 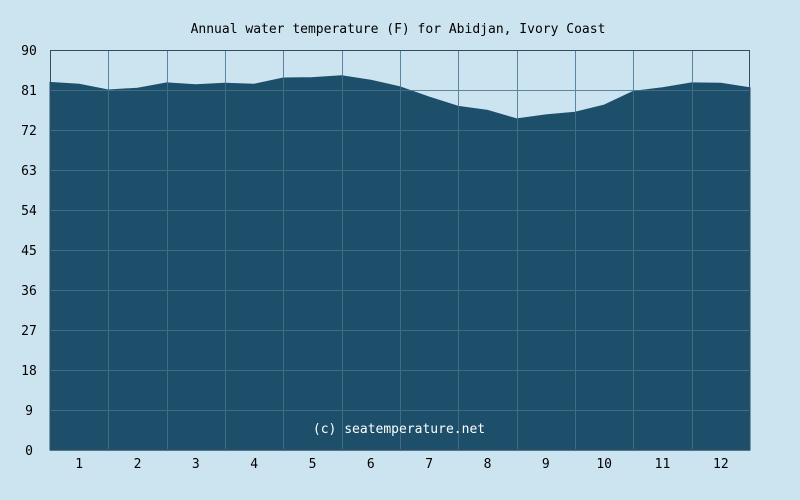 What do you see at coordinates (254, 464) in the screenshot?
I see `x-tick-label: 4` at bounding box center [254, 464].